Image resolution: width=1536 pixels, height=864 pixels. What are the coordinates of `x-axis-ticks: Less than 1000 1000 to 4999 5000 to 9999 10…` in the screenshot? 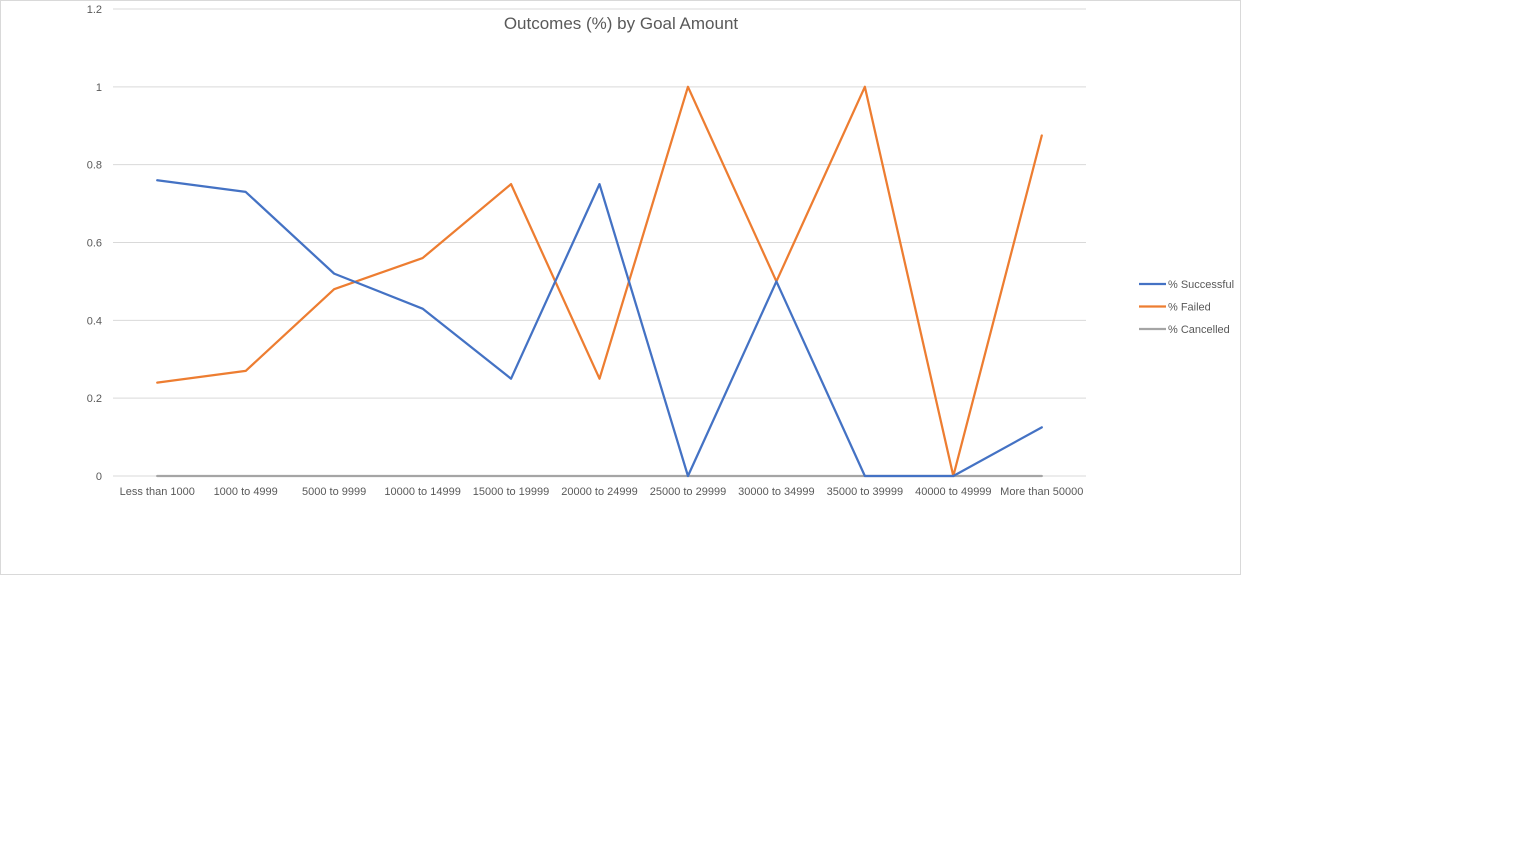 It's located at (602, 492).